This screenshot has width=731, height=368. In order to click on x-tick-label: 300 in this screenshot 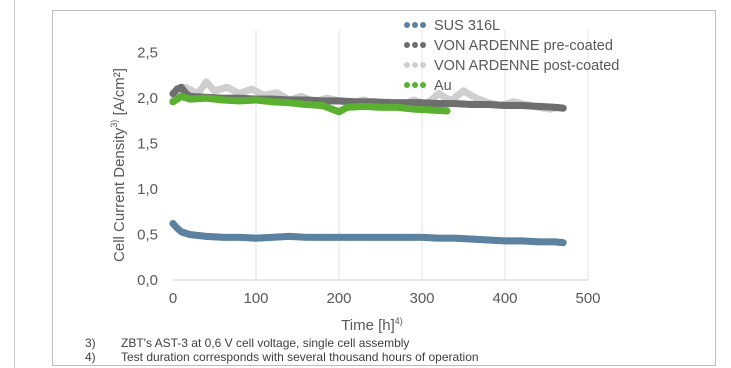, I will do `click(421, 298)`.